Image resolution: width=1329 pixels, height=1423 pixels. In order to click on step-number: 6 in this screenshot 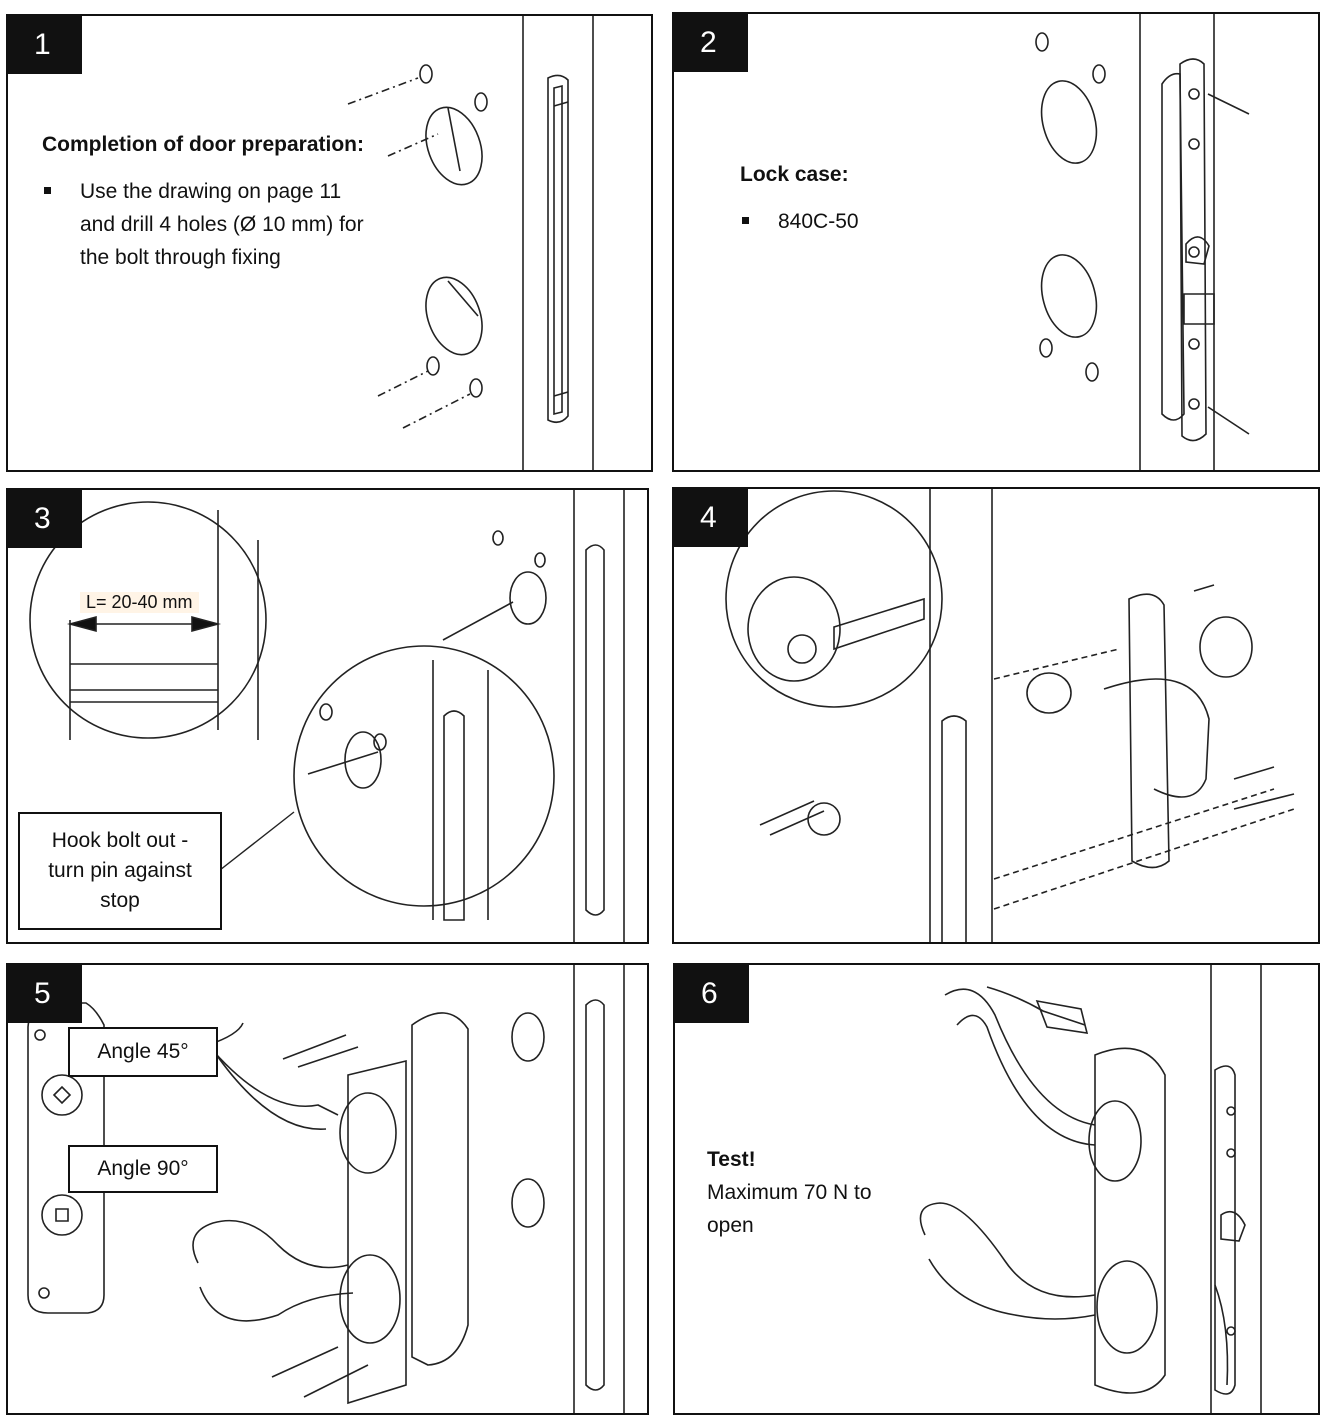, I will do `click(712, 994)`.